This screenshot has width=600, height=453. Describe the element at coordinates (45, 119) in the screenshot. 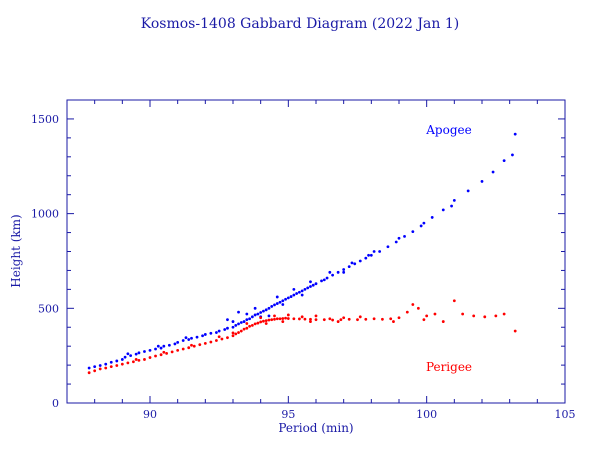

I see `y-tick-label-1500: 1500` at that location.